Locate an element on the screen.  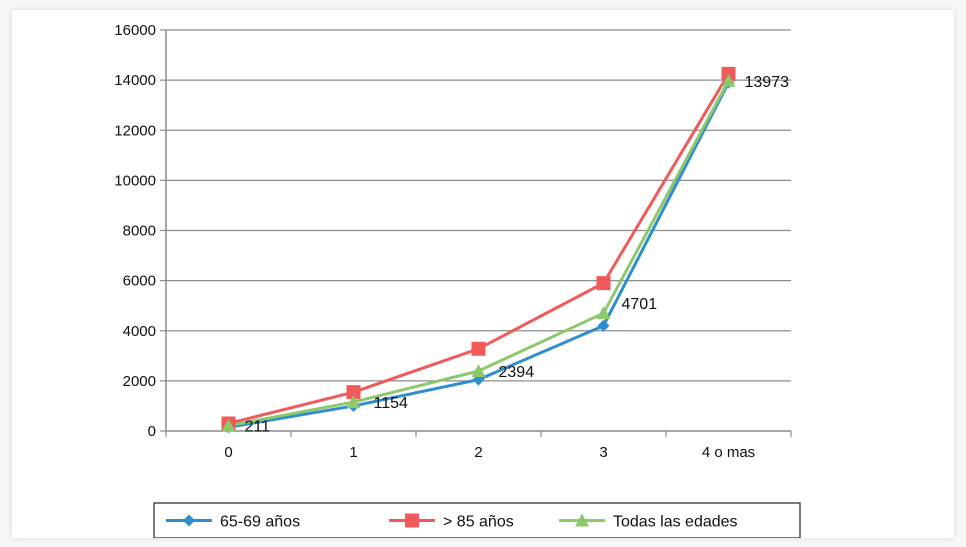
y-tick-label: 0 is located at coordinates (152, 431).